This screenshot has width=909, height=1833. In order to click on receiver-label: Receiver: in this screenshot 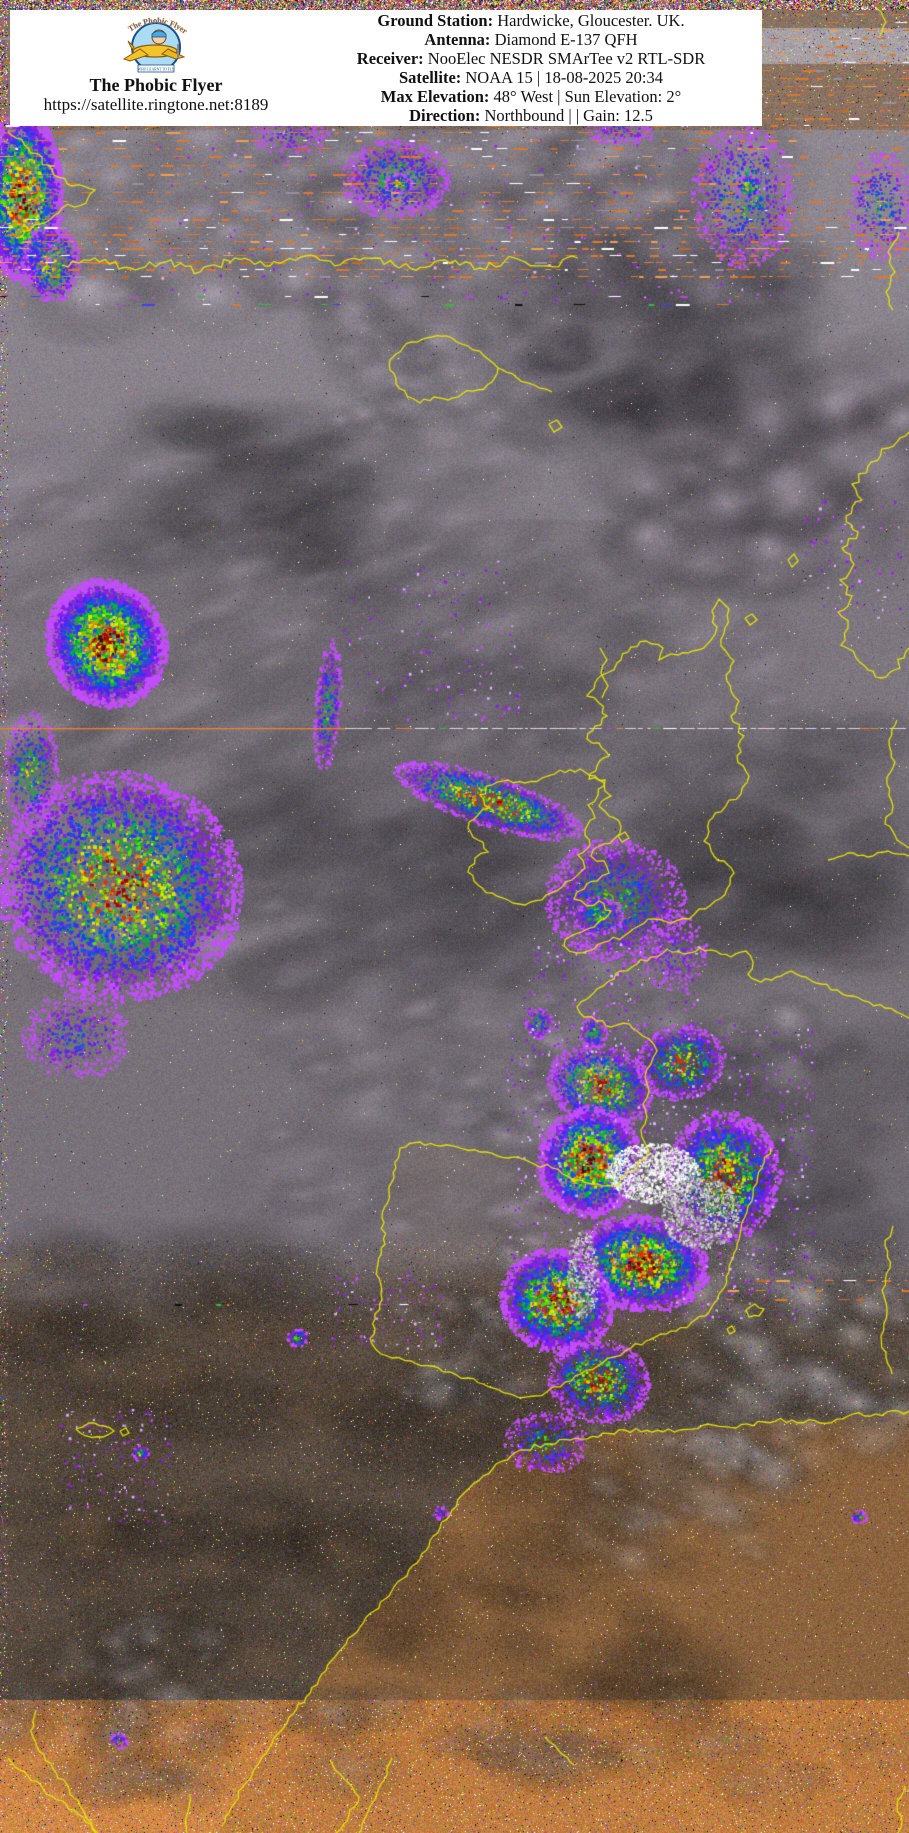, I will do `click(390, 58)`.